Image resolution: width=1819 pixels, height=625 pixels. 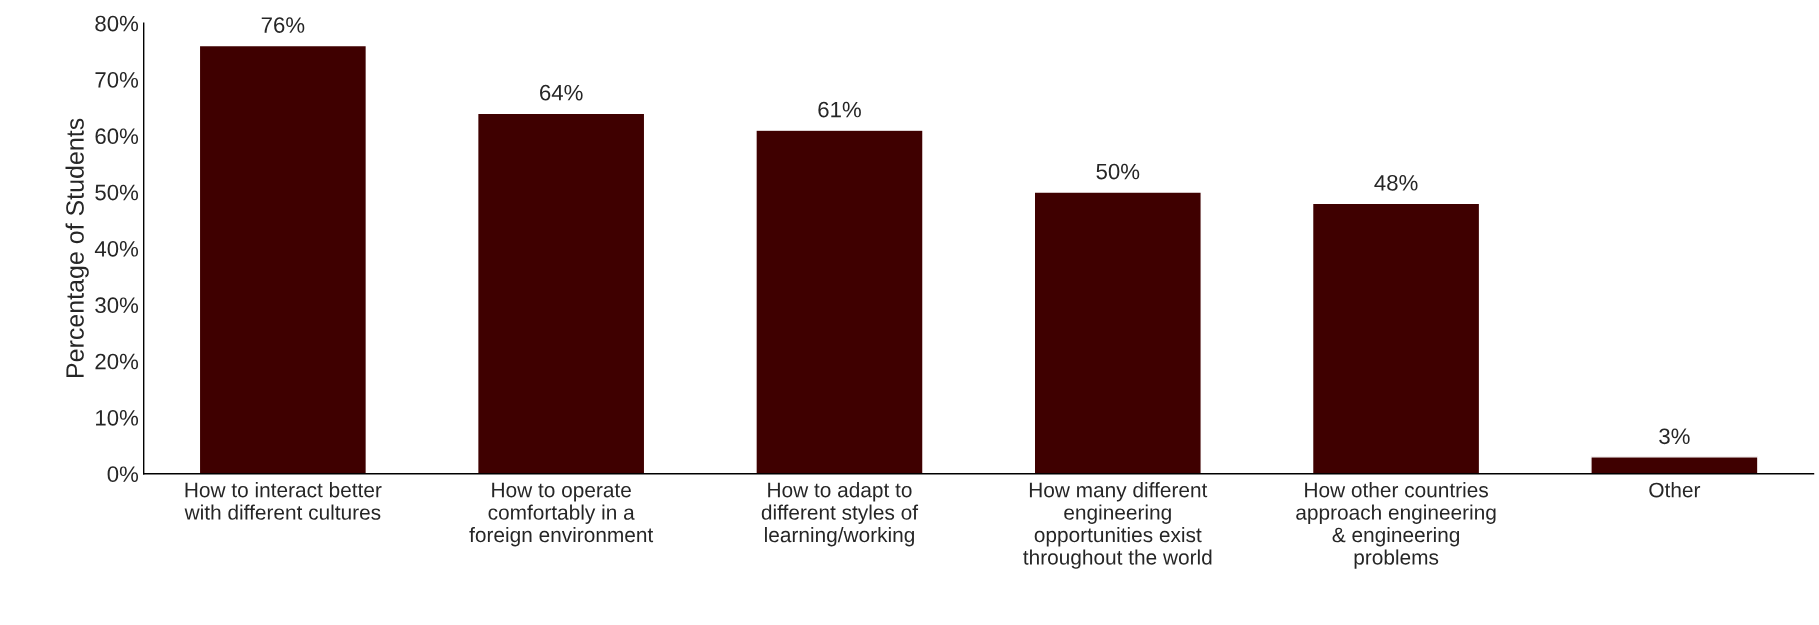 I want to click on y-tick-label: 40%, so click(x=116, y=248).